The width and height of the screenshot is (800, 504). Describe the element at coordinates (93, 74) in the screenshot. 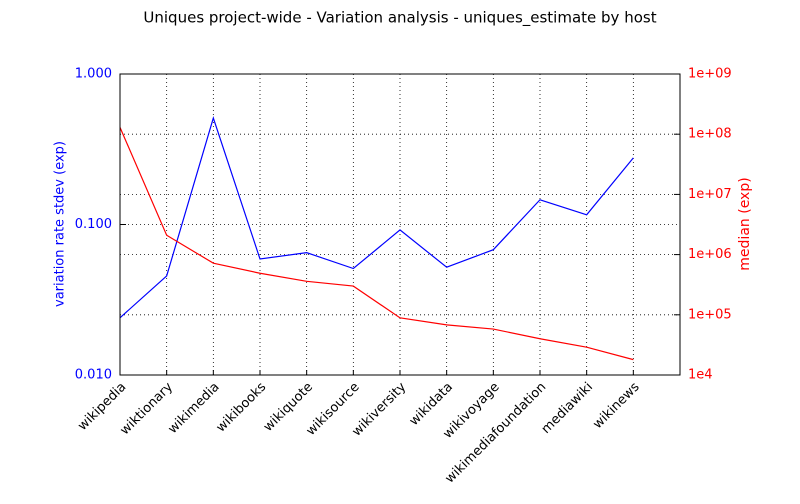

I see `y-tick-label: 1.000` at that location.